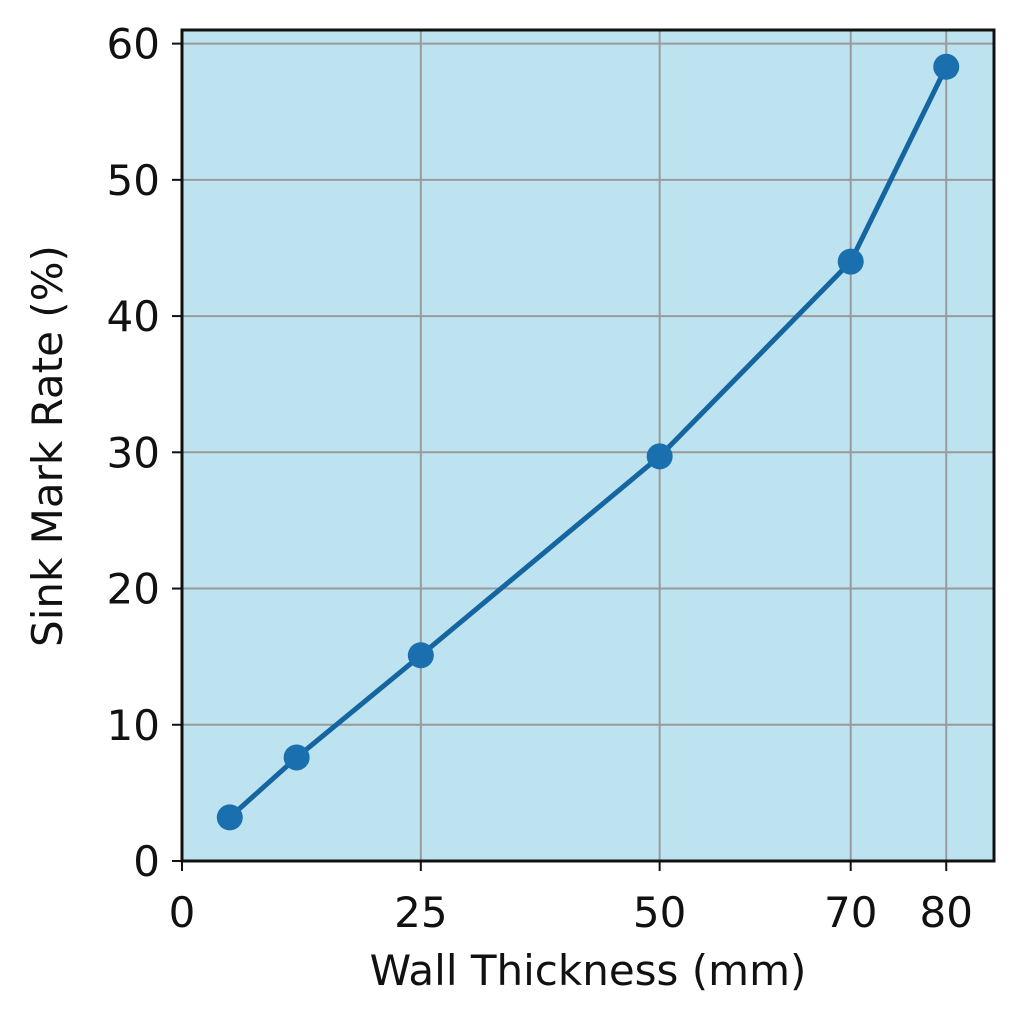  Describe the element at coordinates (133, 589) in the screenshot. I see `y-tick-label: 20` at that location.